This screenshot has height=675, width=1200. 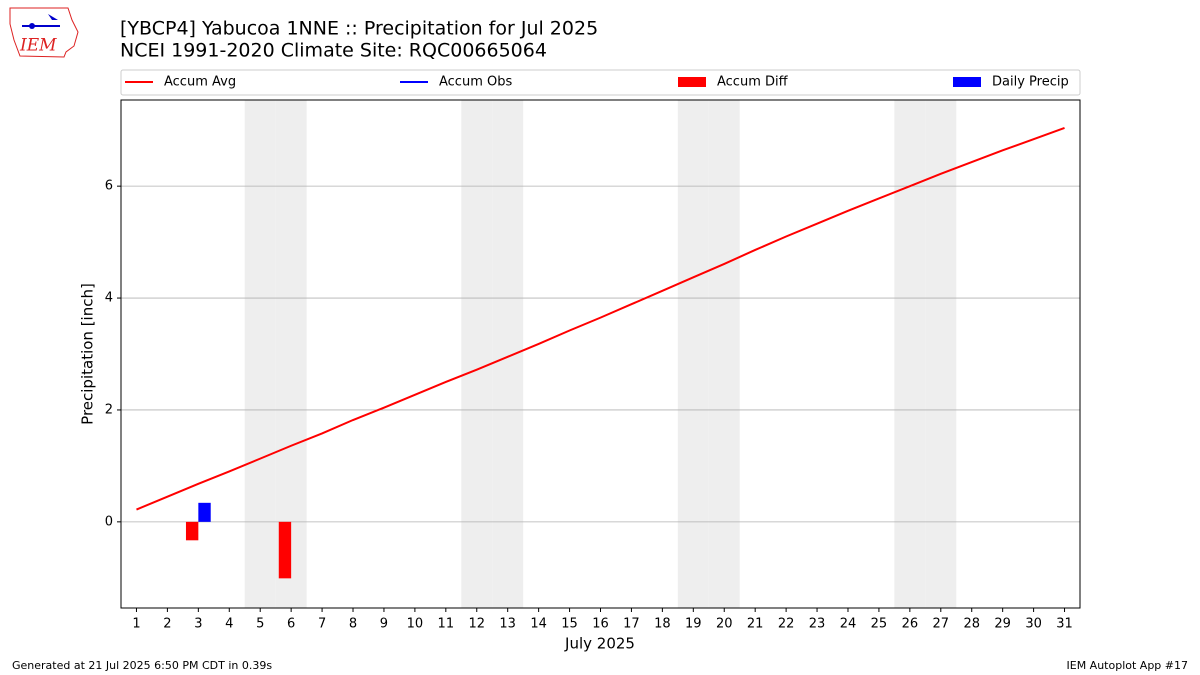 What do you see at coordinates (476, 624) in the screenshot?
I see `x-tick-label: 12` at bounding box center [476, 624].